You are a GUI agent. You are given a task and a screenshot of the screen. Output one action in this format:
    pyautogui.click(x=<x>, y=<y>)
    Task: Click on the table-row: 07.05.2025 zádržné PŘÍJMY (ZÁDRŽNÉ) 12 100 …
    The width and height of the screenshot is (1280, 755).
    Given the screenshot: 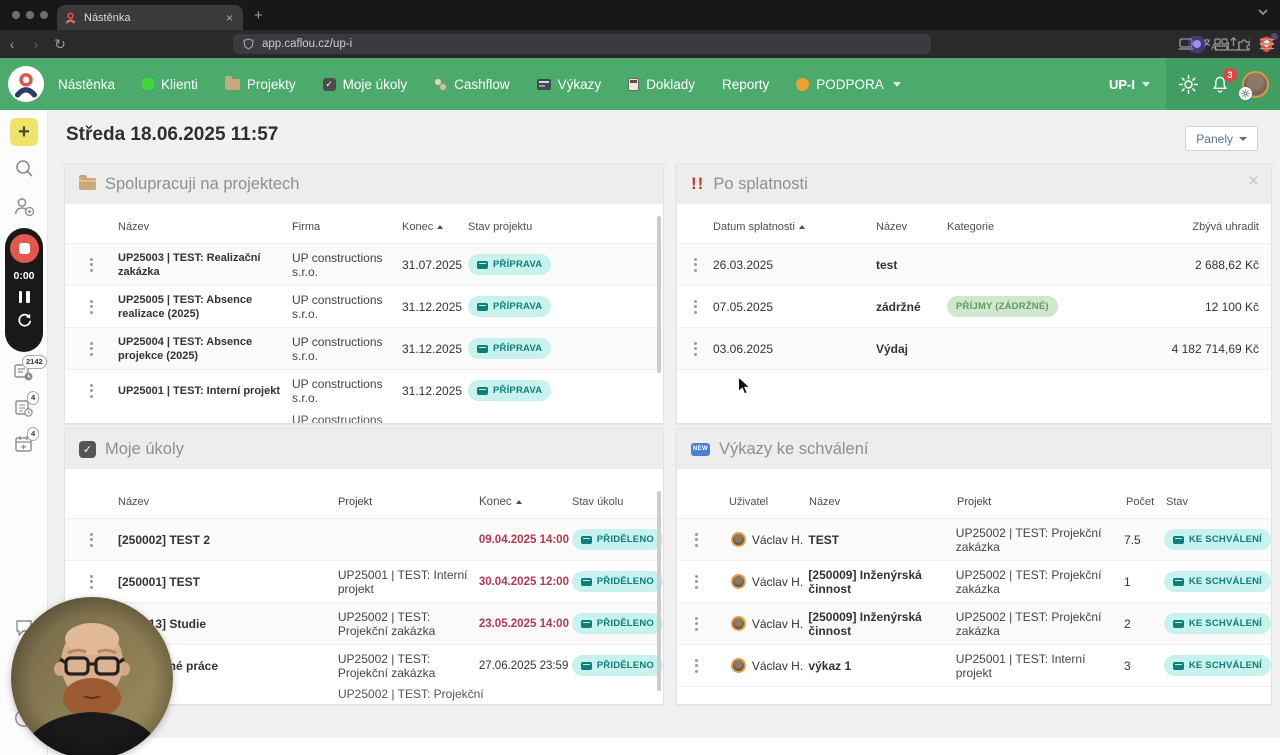 What is the action you would take?
    pyautogui.click(x=974, y=307)
    